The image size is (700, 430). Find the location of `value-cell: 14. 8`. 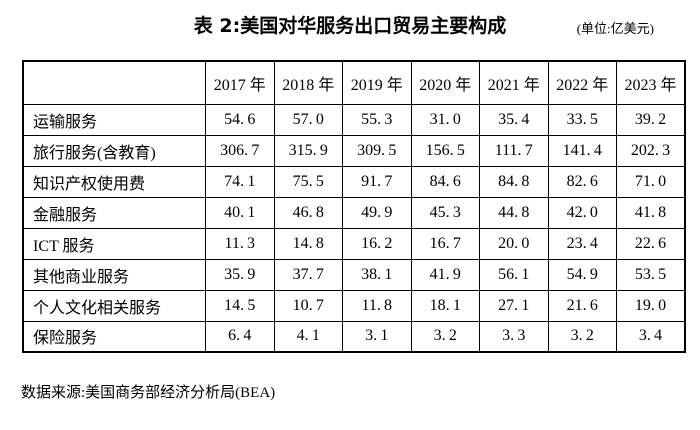

value-cell: 14. 8 is located at coordinates (308, 243).